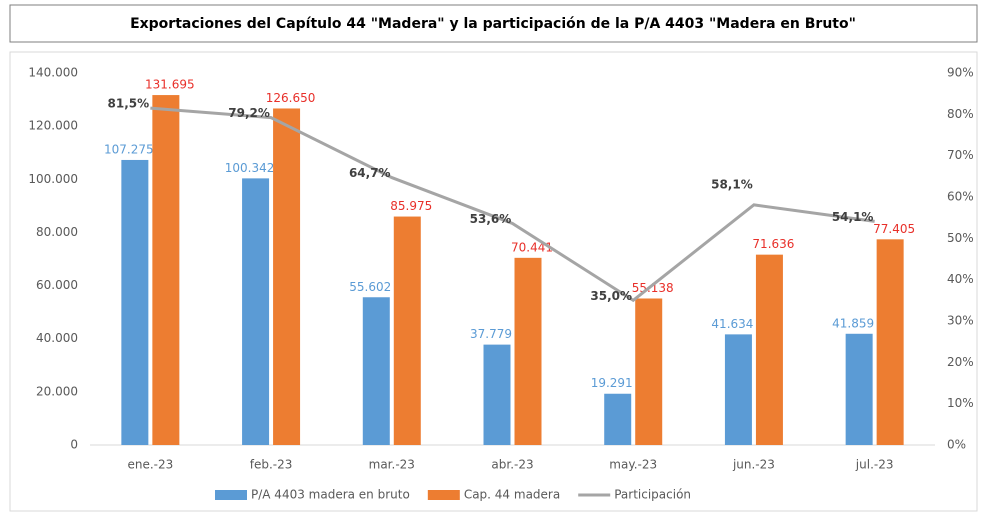 Image resolution: width=987 pixels, height=512 pixels. Describe the element at coordinates (129, 149) in the screenshot. I see `data-label: 107.275` at that location.